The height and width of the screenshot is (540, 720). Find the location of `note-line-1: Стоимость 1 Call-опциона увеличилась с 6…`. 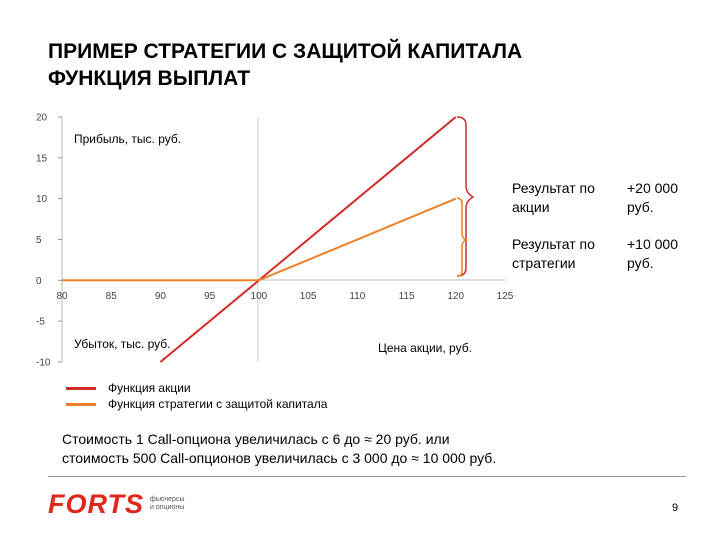

note-line-1: Стоимость 1 Call-опциона увеличилась с 6… is located at coordinates (256, 439).